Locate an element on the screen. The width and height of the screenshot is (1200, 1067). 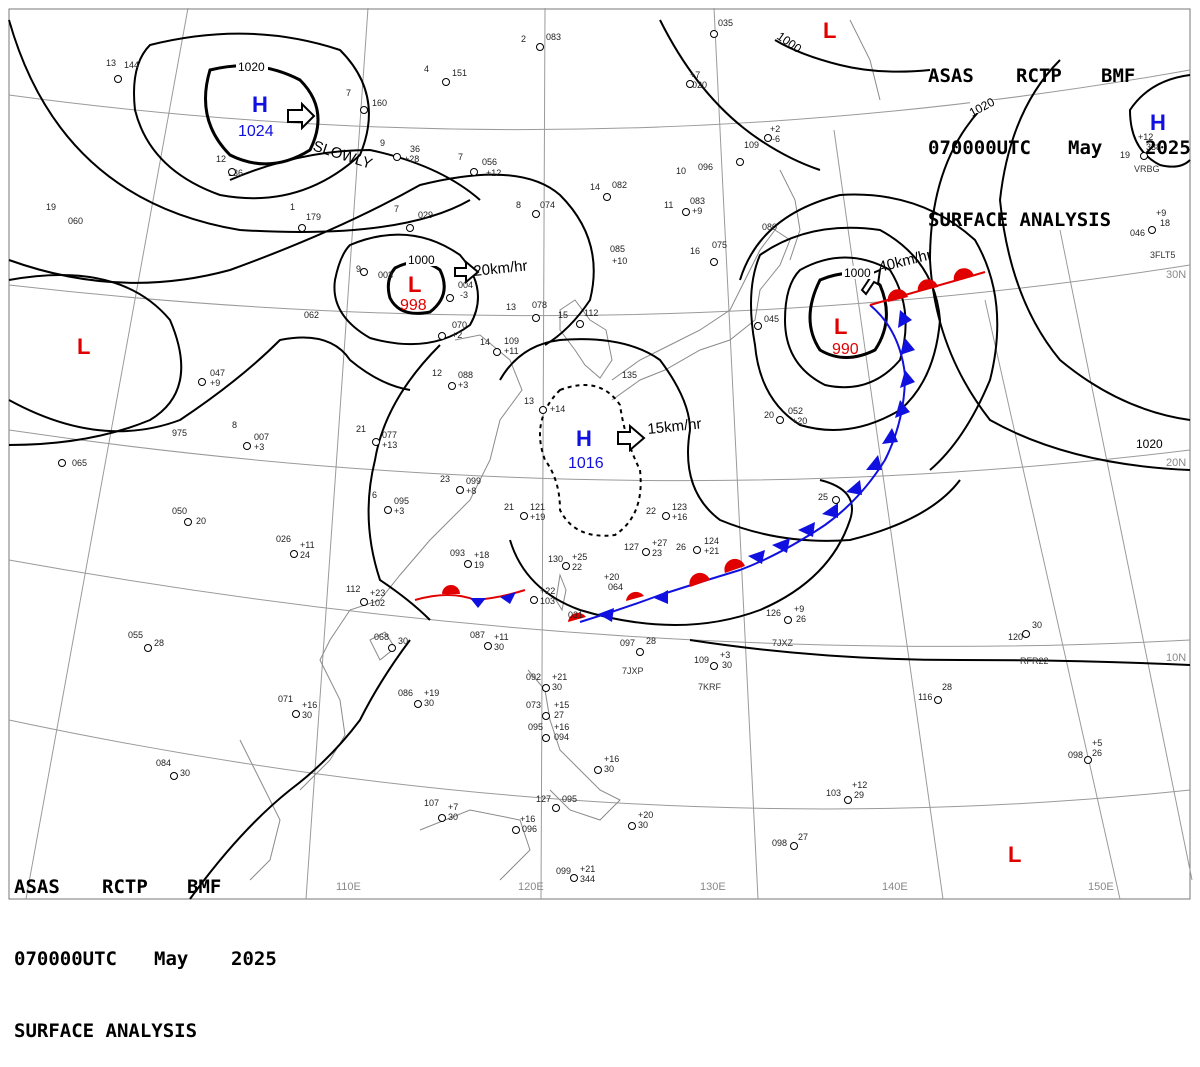
station-value: 095 is located at coordinates (401, 501).